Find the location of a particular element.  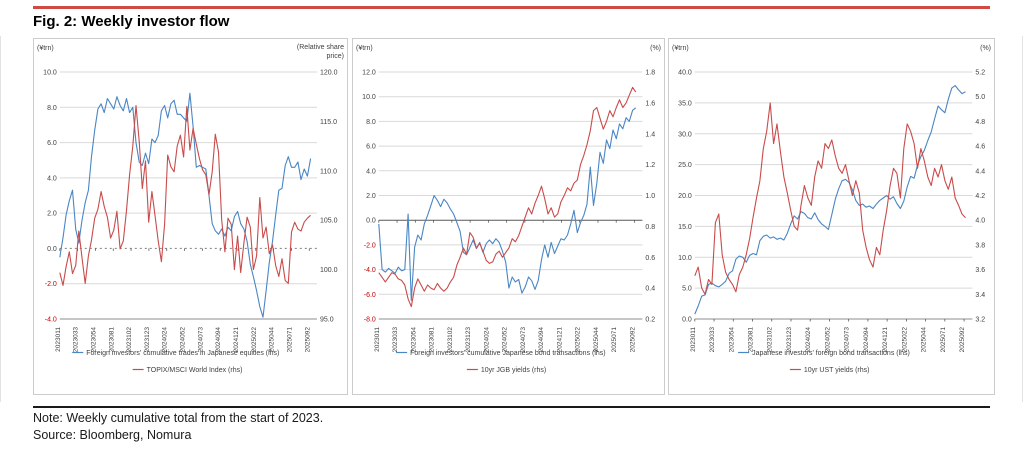

right-page-edge is located at coordinates (1022, 219).